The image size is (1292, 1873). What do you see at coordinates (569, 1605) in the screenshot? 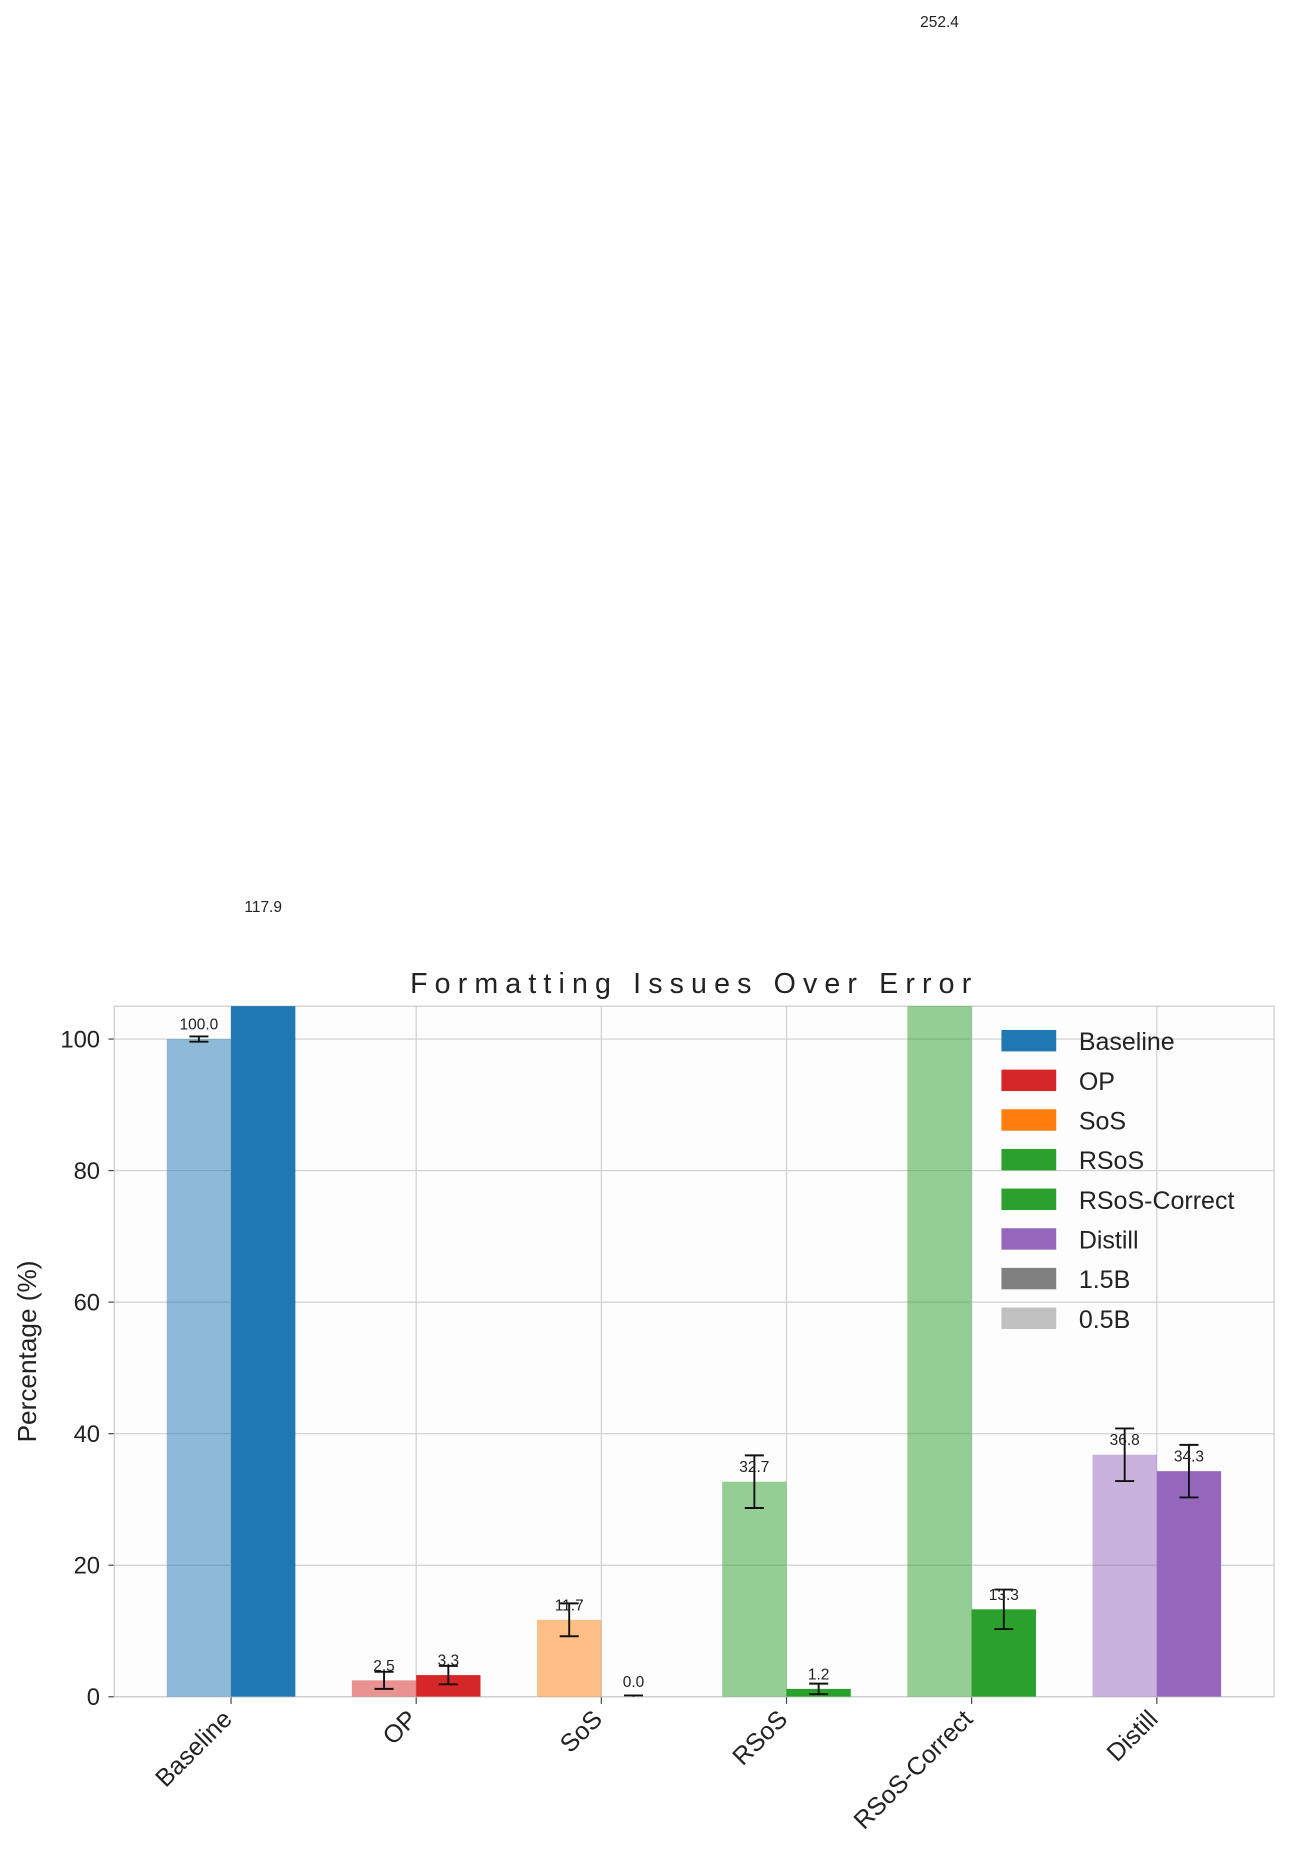
I see `value-label: 11.7` at bounding box center [569, 1605].